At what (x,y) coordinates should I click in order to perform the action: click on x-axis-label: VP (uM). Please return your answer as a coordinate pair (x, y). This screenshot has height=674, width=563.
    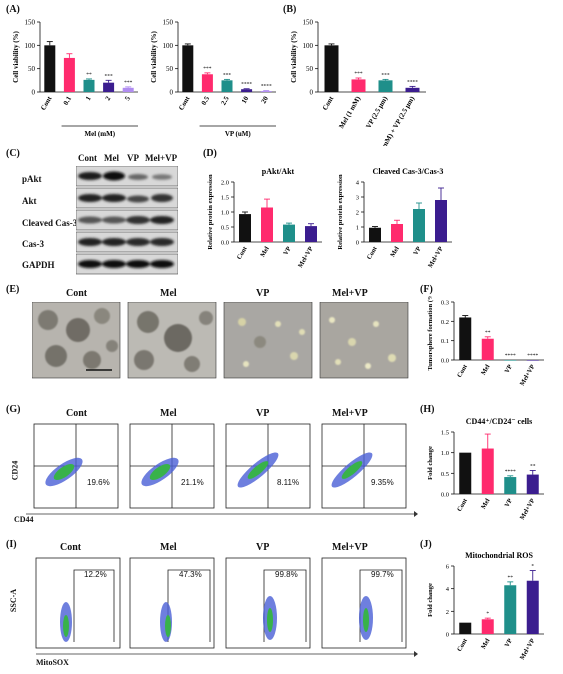
    Looking at the image, I should click on (238, 134).